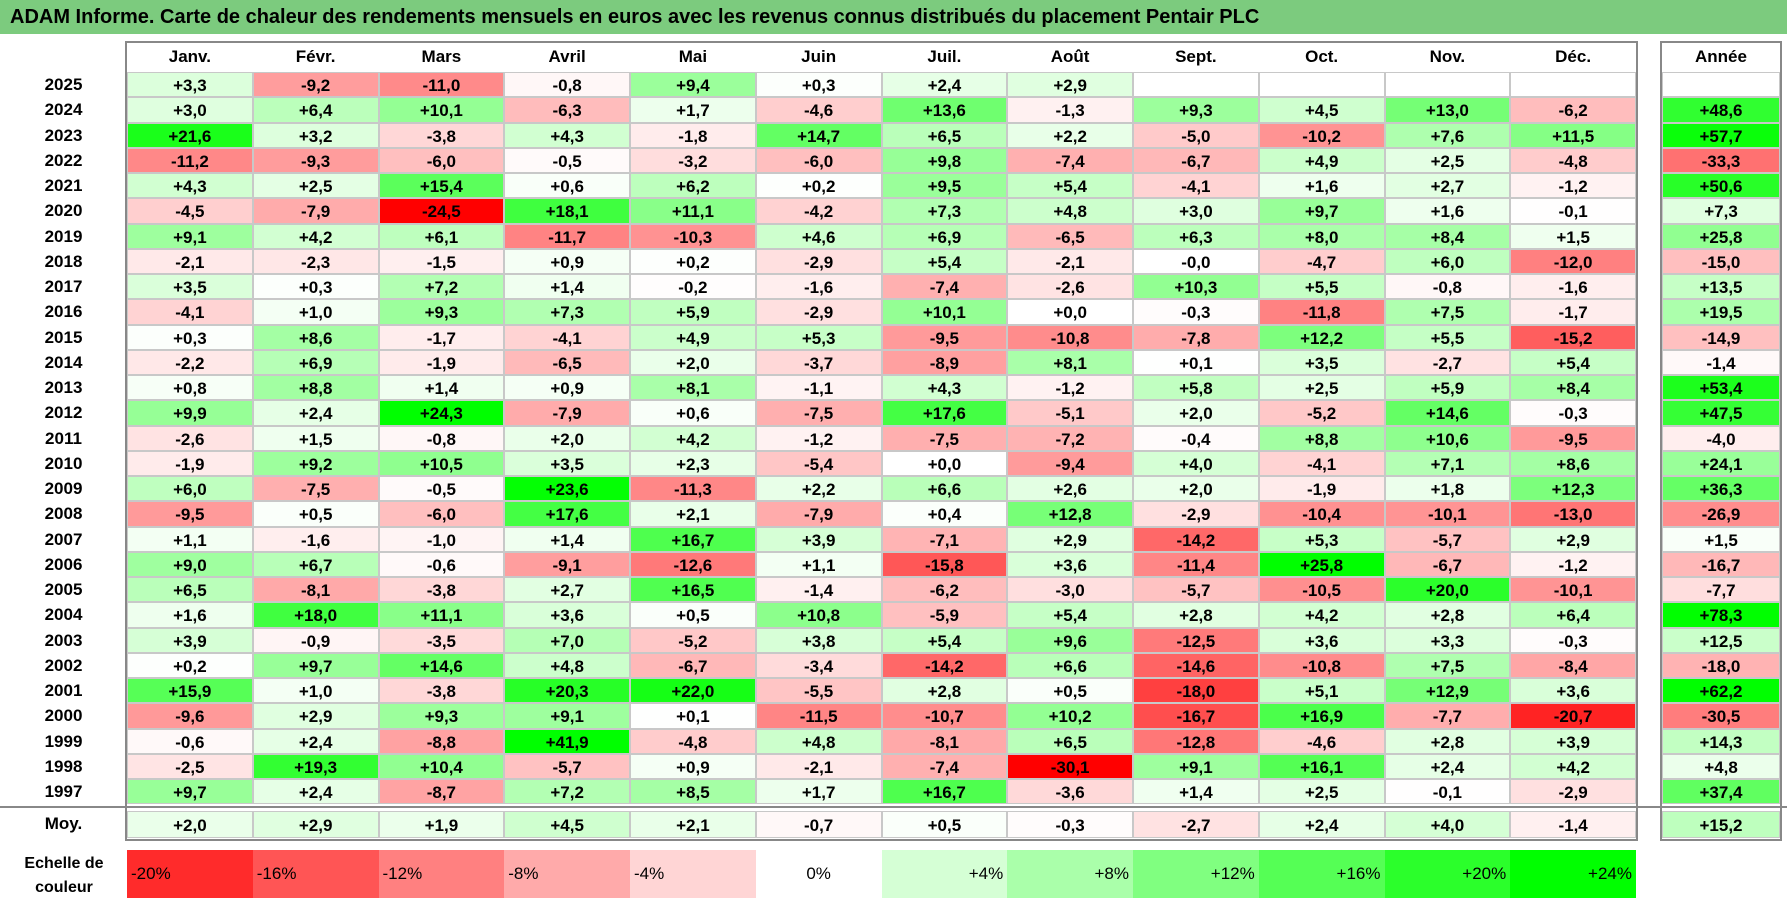  Describe the element at coordinates (818, 413) in the screenshot. I see `heatmap-cell: -7,5` at that location.